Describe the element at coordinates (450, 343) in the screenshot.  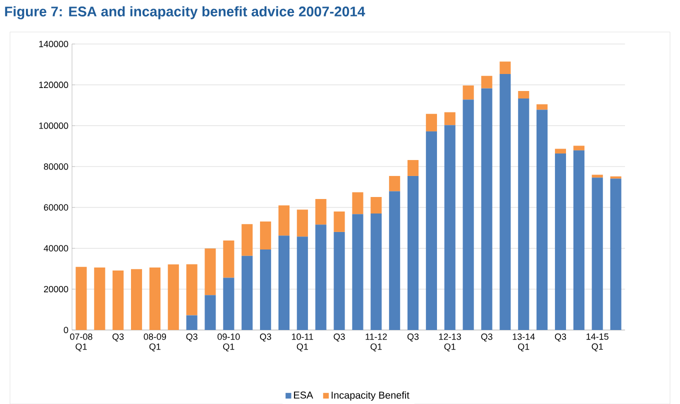
I see `x-tick-label: 12-13 Q1` at that location.